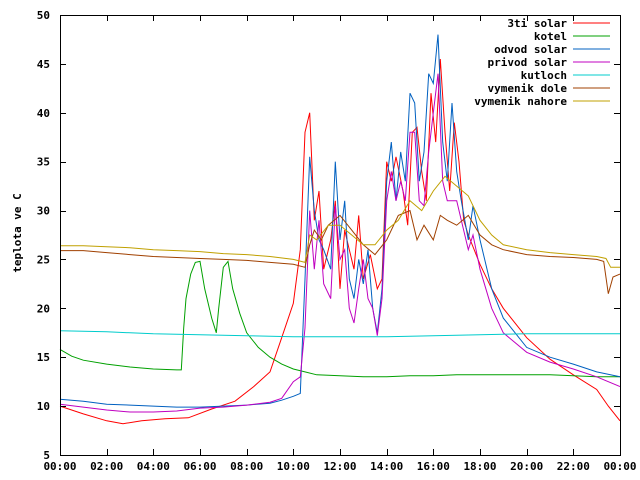 Image resolution: width=640 pixels, height=480 pixels. What do you see at coordinates (530, 49) in the screenshot?
I see `legend-label: odvod solar` at bounding box center [530, 49].